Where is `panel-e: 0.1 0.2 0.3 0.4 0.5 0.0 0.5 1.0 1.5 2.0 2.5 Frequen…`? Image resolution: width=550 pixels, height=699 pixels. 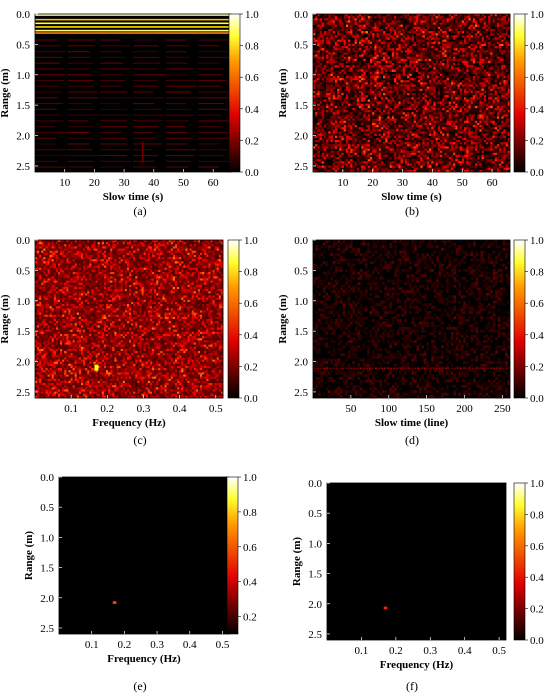
panel-e: 0.1 0.2 0.3 0.4 0.5 0.0 0.5 1.0 1.5 2.0 2.5 Frequen… is located at coordinates (140, 582).